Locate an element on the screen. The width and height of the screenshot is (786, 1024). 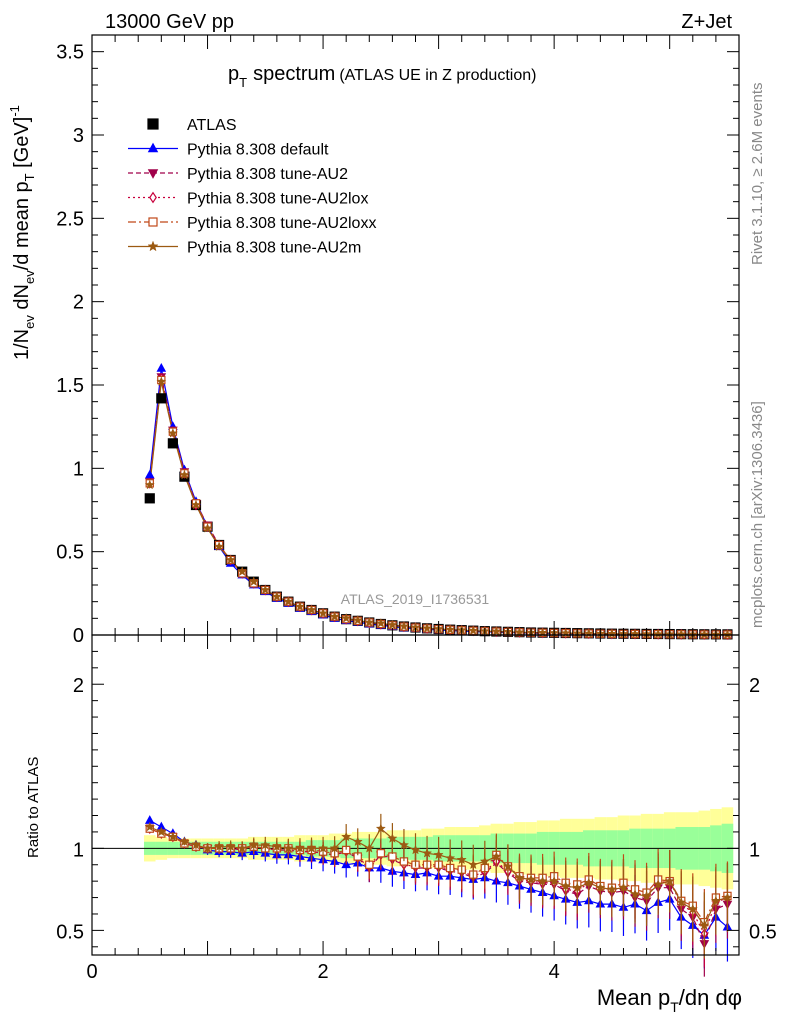
main-y-tick-label: 1 is located at coordinates (78, 469).